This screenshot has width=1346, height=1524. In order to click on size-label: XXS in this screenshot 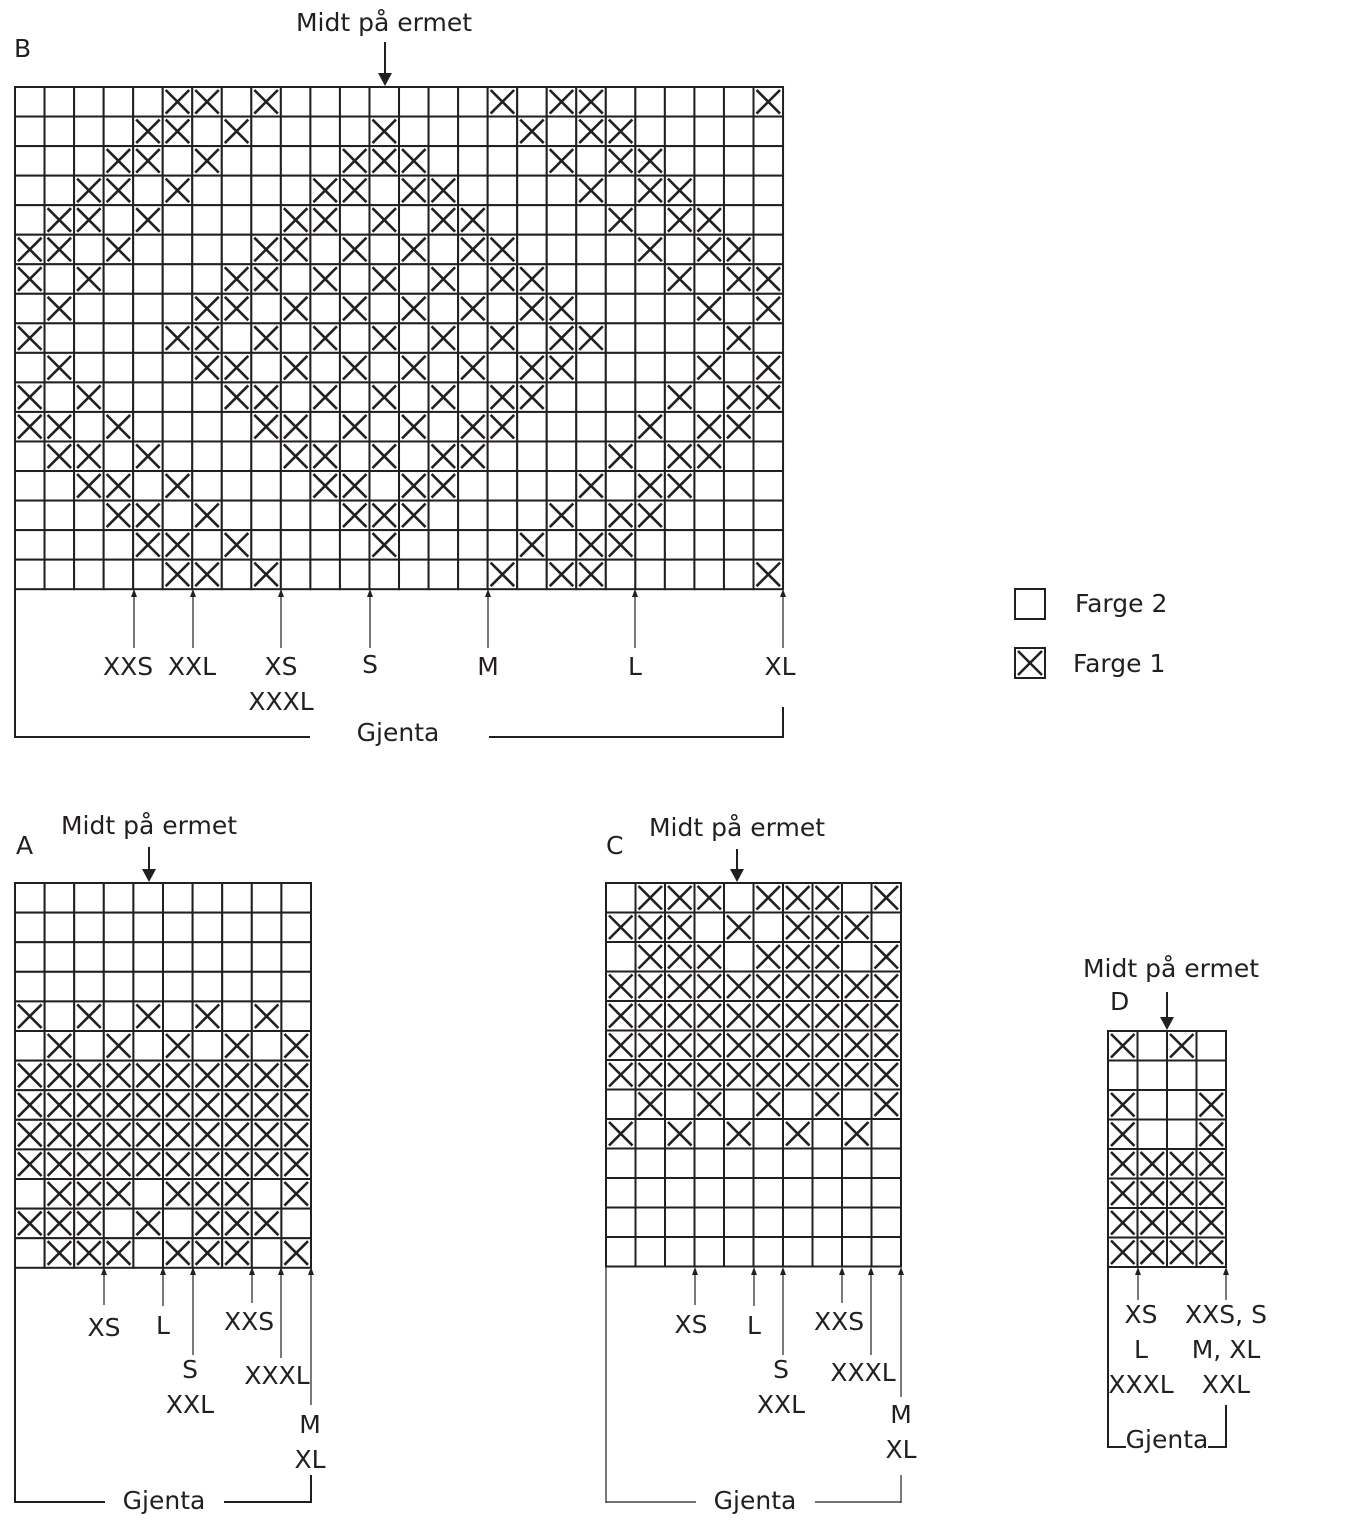, I will do `click(839, 1321)`.